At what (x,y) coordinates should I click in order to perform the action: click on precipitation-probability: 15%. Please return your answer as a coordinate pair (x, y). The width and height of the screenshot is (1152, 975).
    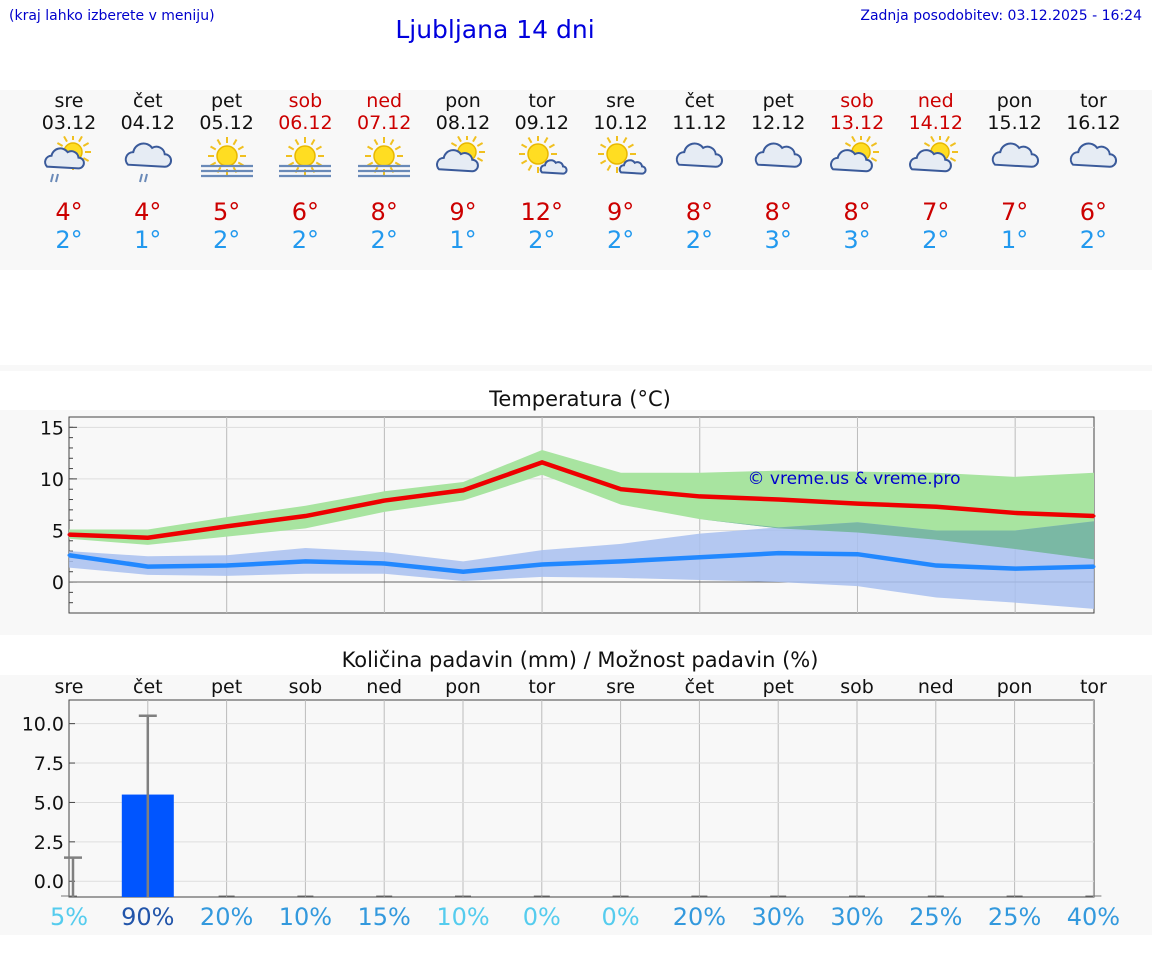
    Looking at the image, I should click on (384, 917).